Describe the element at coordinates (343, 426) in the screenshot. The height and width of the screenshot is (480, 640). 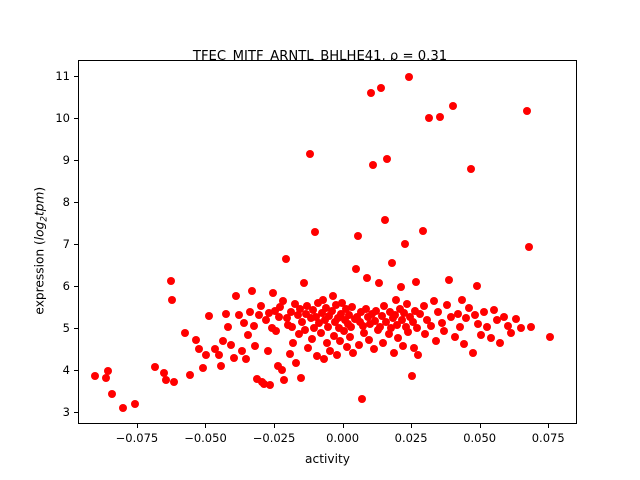
I see `x-tick-mark` at that location.